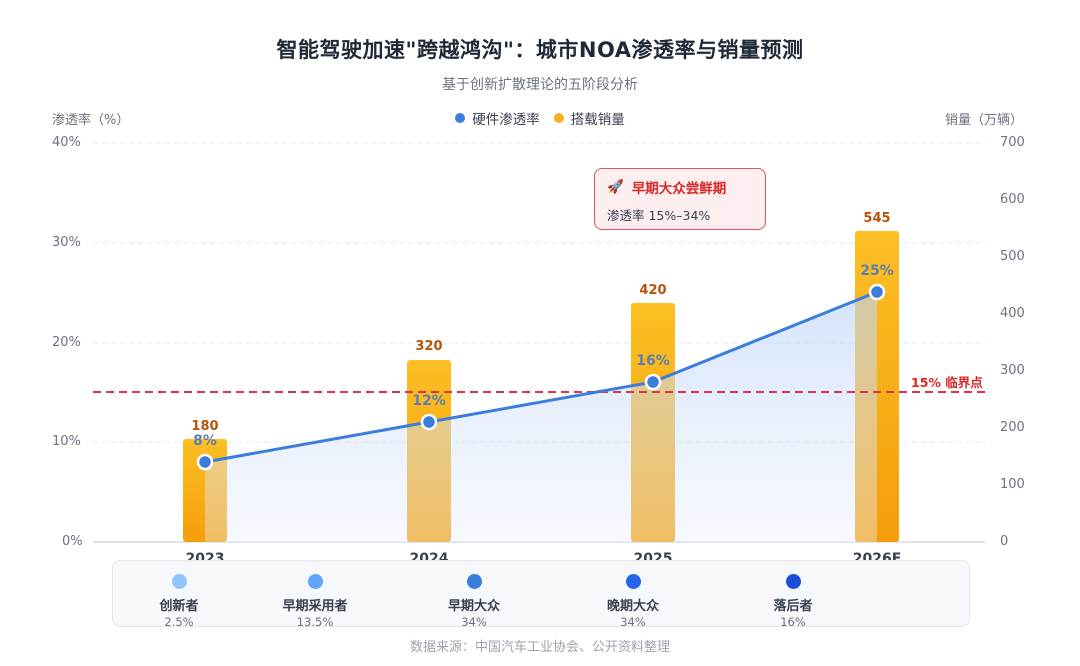 This screenshot has height=666, width=1080. I want to click on data-source: 数据来源：中国汽车工业协会、公开资料整理, so click(539, 647).